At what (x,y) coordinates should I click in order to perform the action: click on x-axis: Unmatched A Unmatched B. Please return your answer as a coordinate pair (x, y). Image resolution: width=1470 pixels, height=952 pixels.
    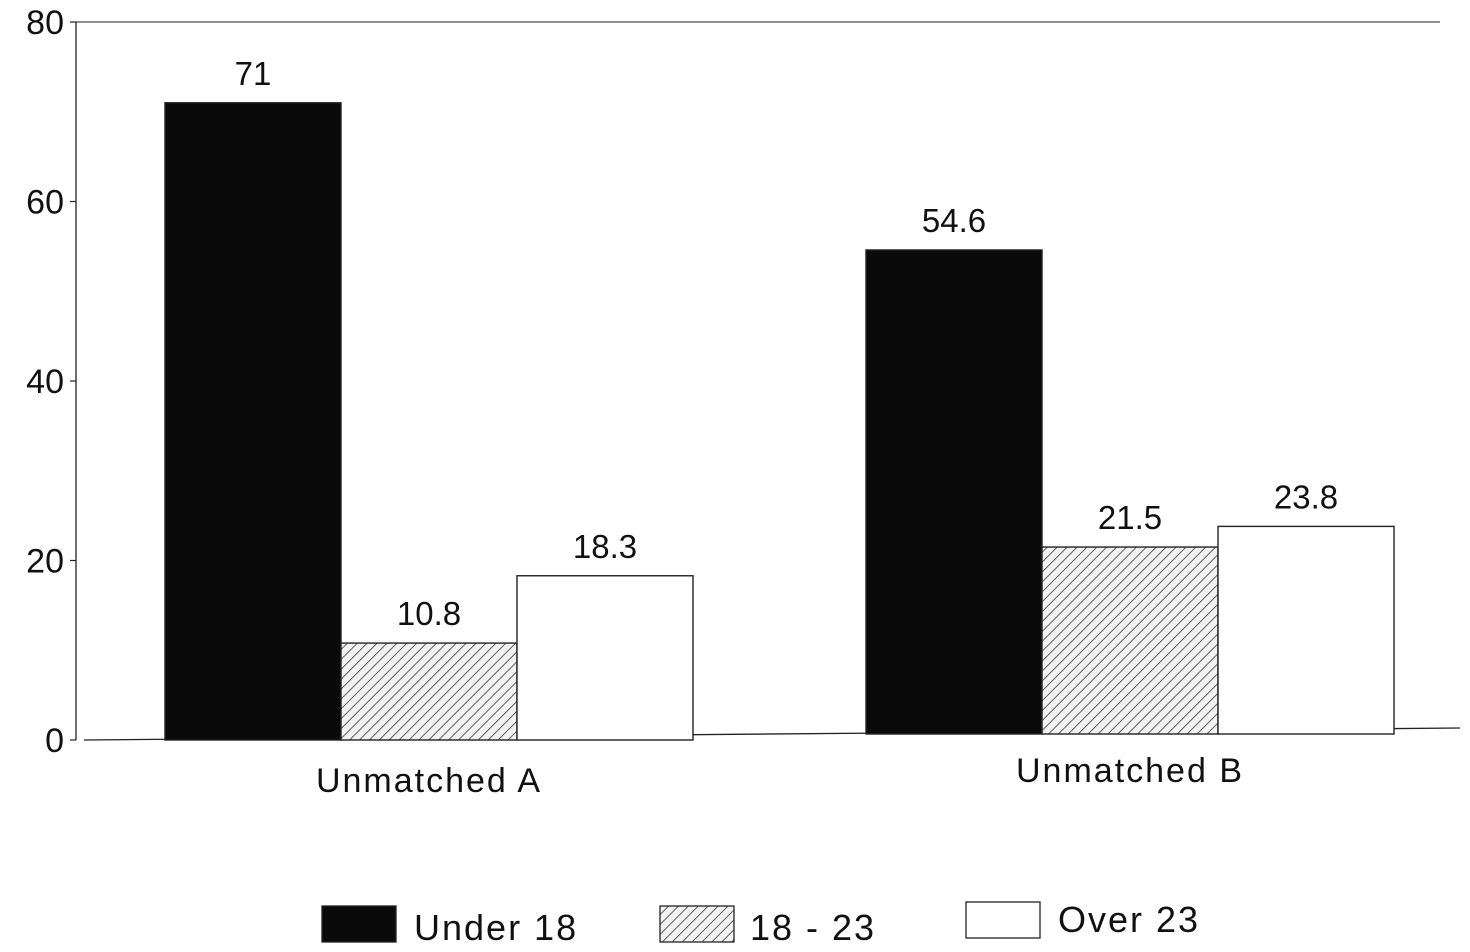
    Looking at the image, I should click on (780, 776).